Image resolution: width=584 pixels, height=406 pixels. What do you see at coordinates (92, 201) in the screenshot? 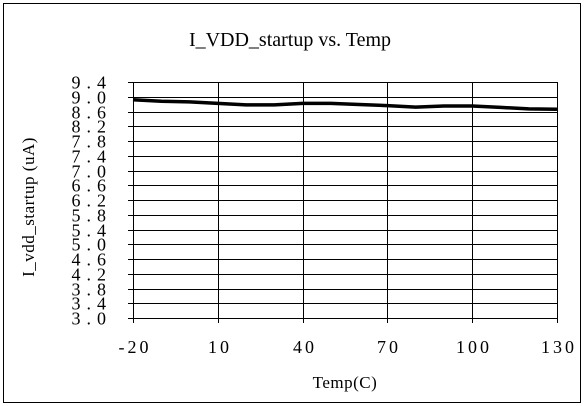
I see `y-tick-label: 6.2` at bounding box center [92, 201].